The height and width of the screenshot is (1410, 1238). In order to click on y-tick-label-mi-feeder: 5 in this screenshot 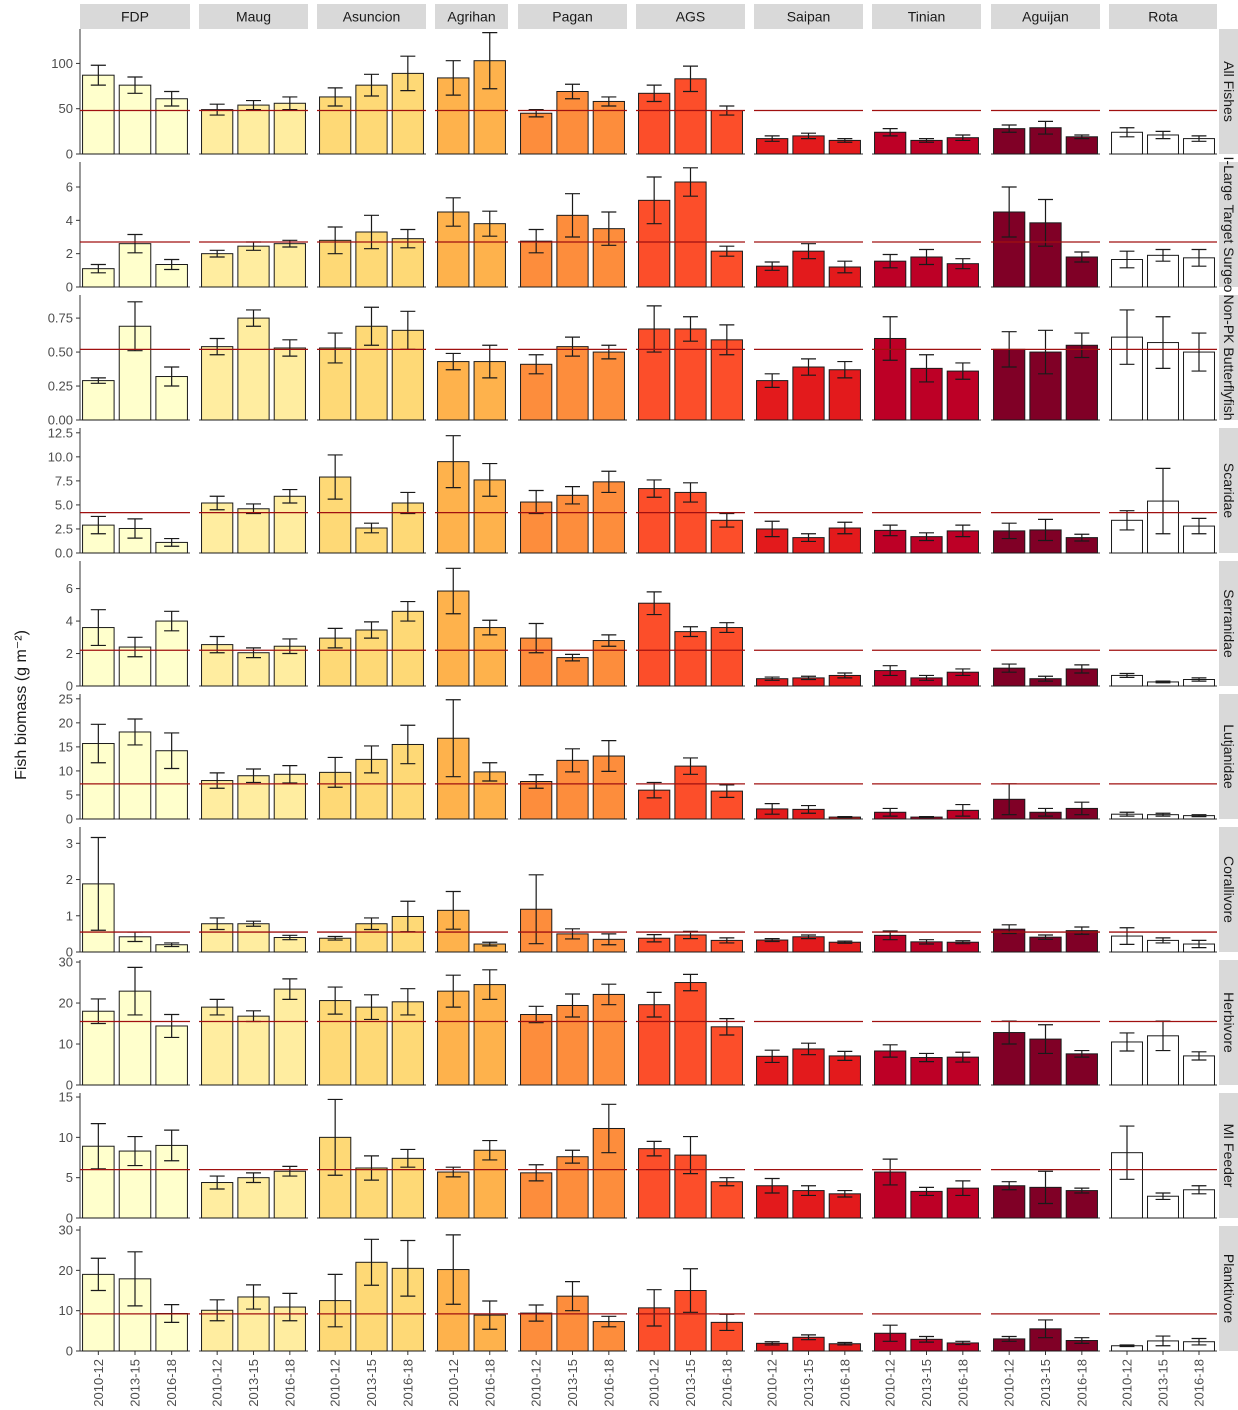, I will do `click(69, 1177)`.